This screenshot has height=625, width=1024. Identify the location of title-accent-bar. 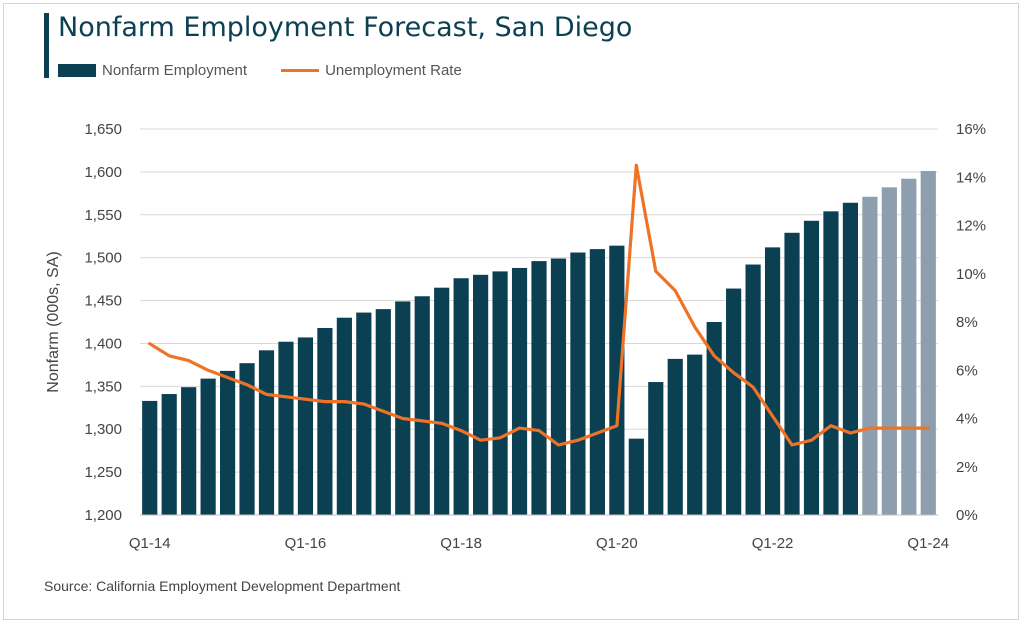
(46, 45).